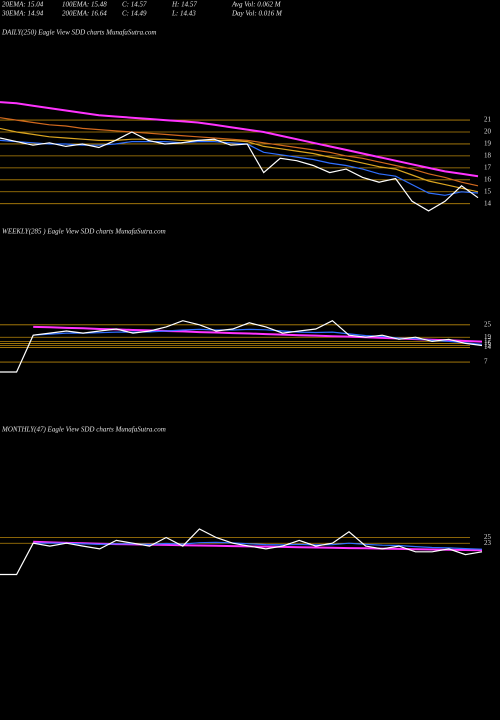 This screenshot has height=720, width=500. Describe the element at coordinates (488, 132) in the screenshot. I see `y-tick-label: 20` at that location.